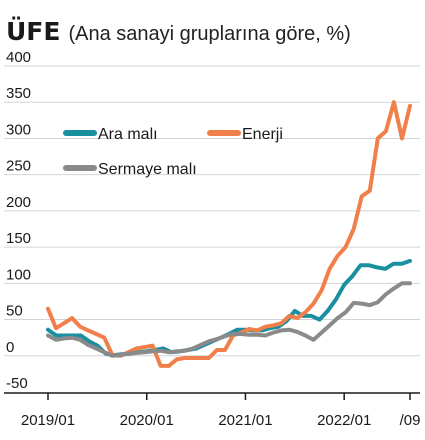  Describe the element at coordinates (18, 93) in the screenshot. I see `y-tick-label: 350` at that location.